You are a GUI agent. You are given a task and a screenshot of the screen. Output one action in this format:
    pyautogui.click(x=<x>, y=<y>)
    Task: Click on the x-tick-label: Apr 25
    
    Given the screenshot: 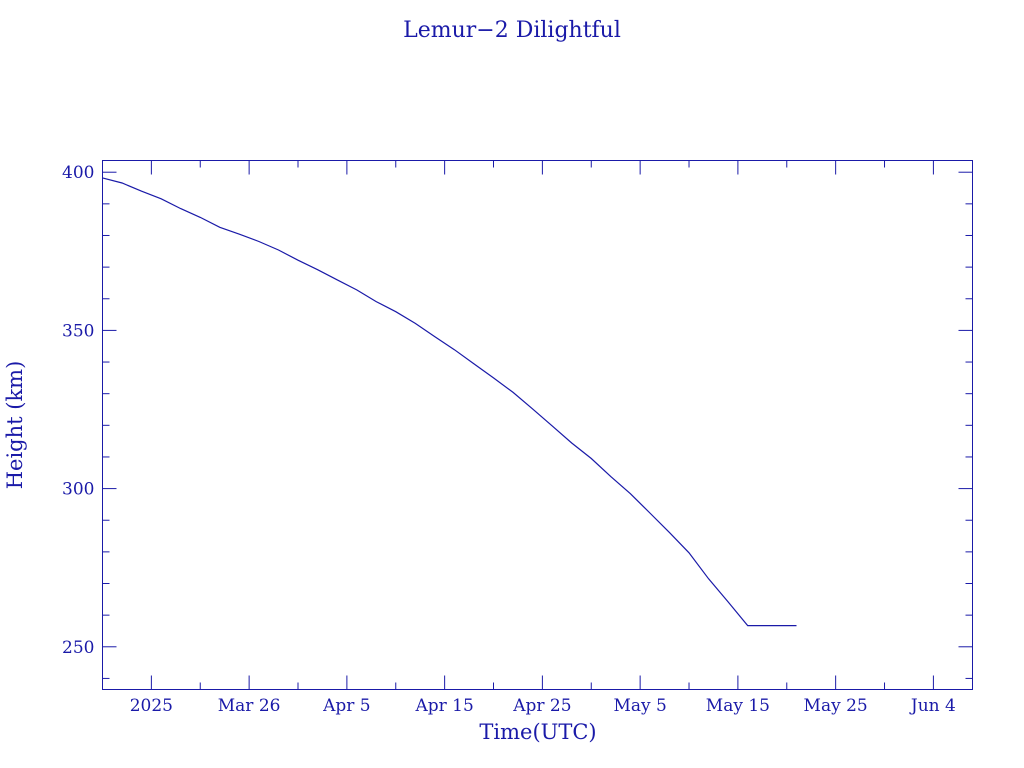 What is the action you would take?
    pyautogui.click(x=541, y=706)
    